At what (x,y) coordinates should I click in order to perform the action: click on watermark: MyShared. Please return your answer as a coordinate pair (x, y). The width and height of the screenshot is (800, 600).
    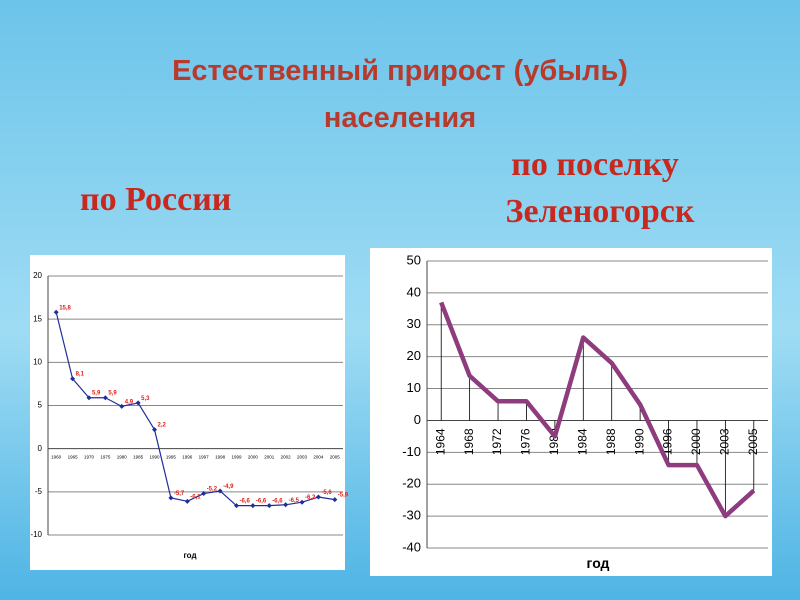
    Looking at the image, I should click on (700, 554).